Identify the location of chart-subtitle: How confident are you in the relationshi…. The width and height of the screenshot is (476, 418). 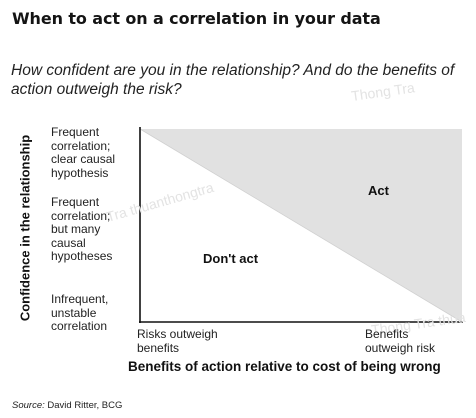
(233, 80).